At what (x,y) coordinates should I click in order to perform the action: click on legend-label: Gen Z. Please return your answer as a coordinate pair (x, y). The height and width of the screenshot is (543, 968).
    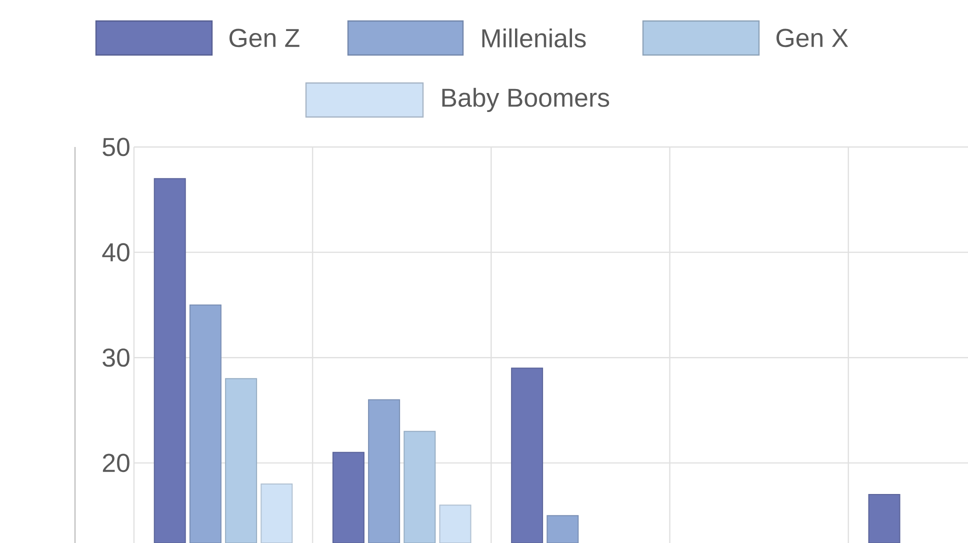
    Looking at the image, I should click on (265, 38).